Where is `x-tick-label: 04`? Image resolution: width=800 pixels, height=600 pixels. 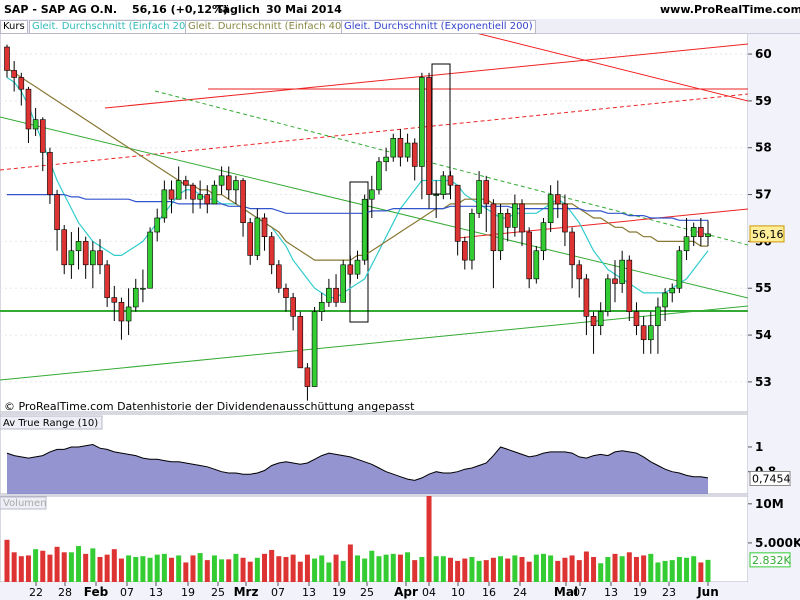
x-tick-label: 04 is located at coordinates (429, 592).